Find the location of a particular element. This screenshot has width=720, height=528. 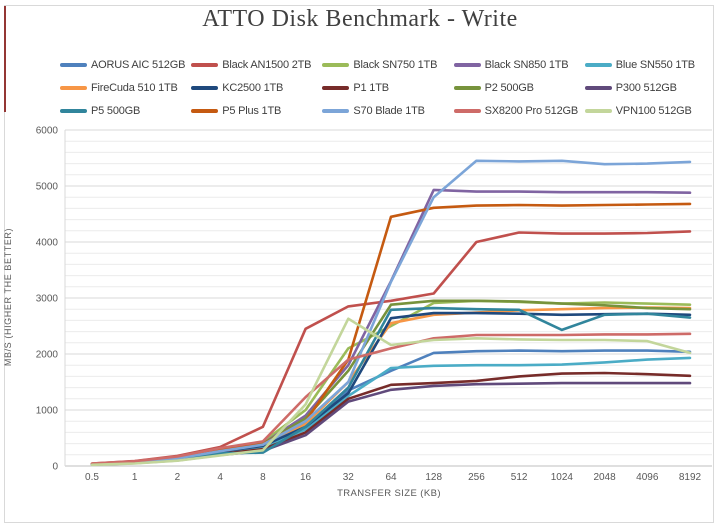

x-tick-label: 32 is located at coordinates (349, 477).